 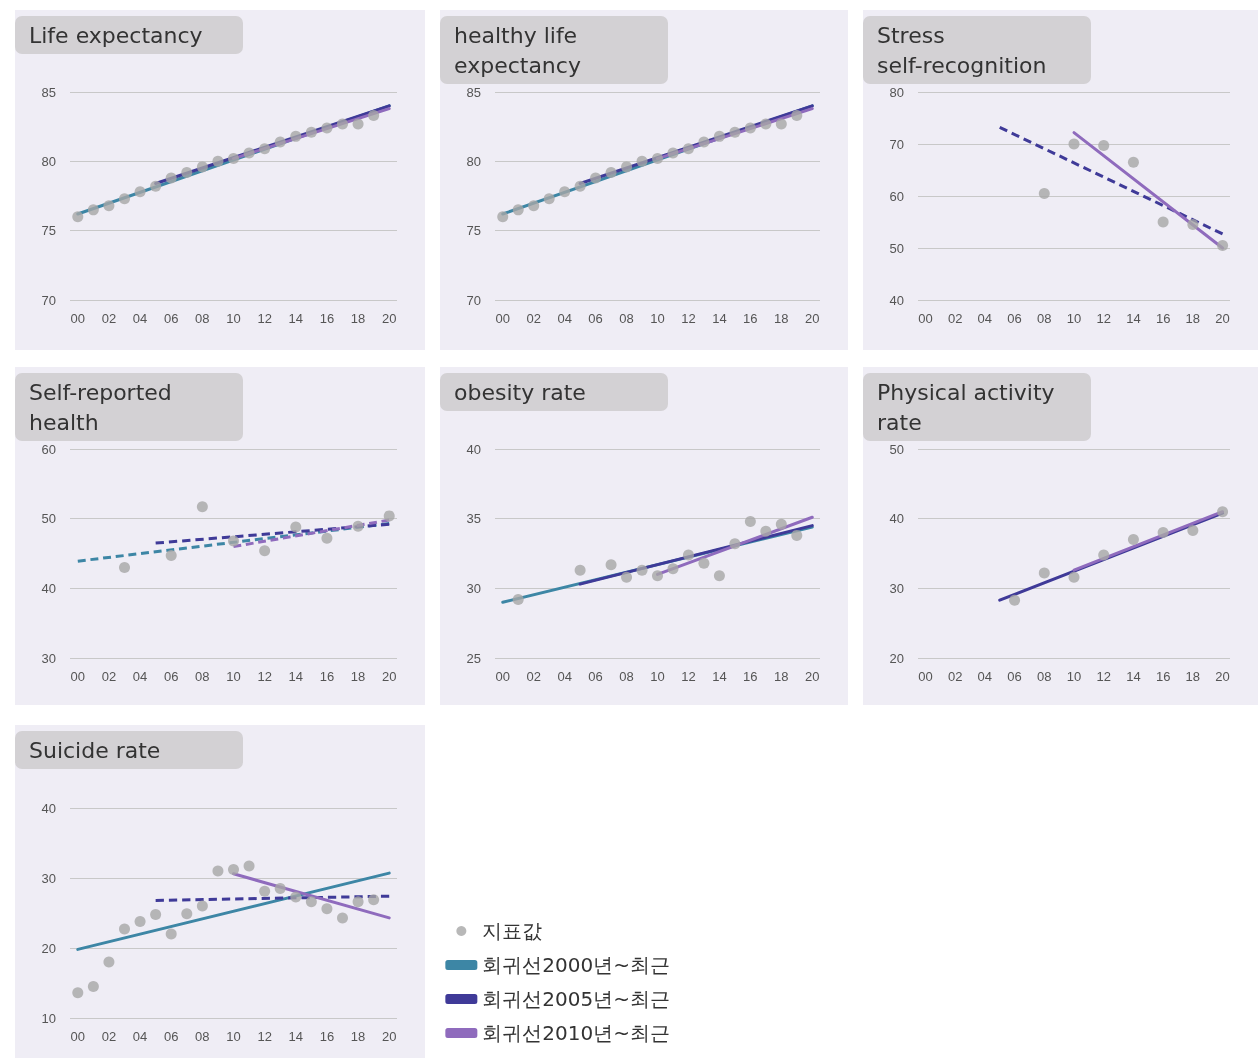 I want to click on y-tick-label: 25, so click(x=473, y=658).